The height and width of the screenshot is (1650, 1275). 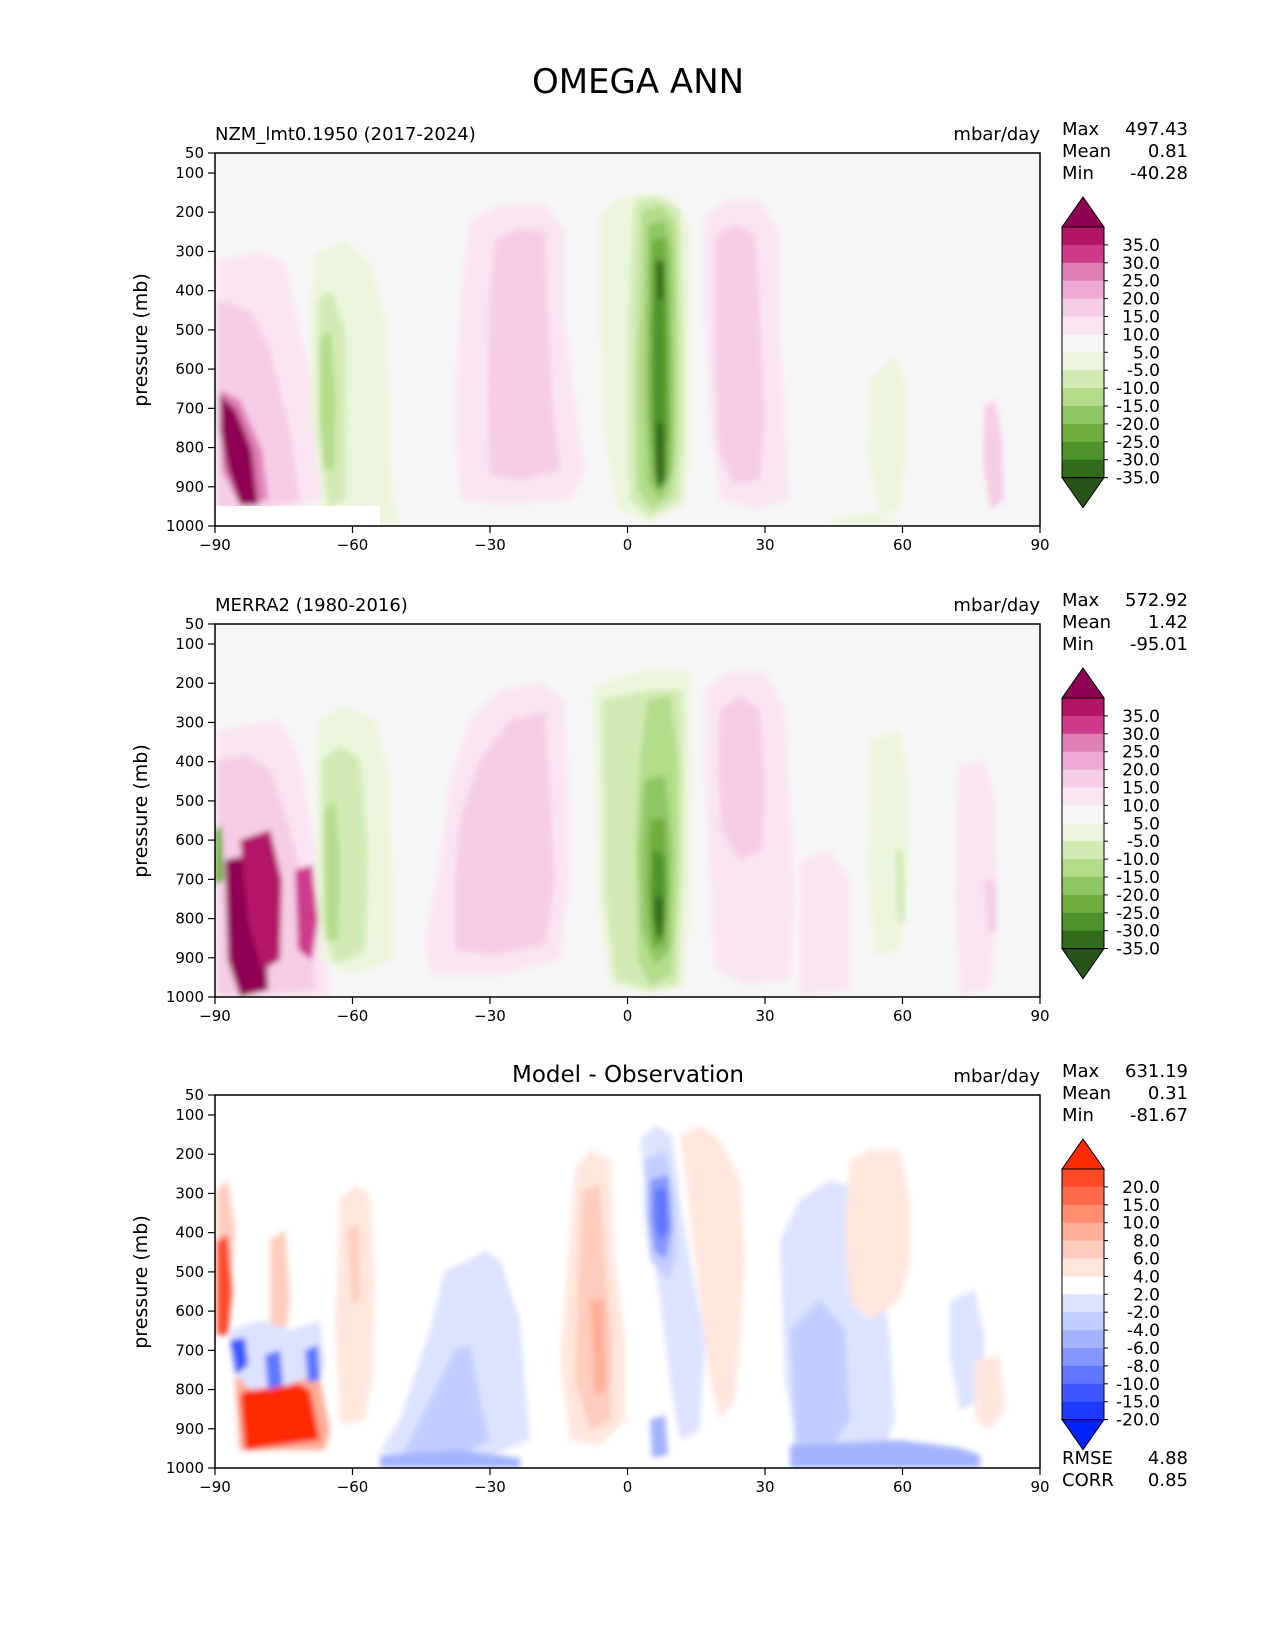 What do you see at coordinates (189, 448) in the screenshot?
I see `ytick-label: 800` at bounding box center [189, 448].